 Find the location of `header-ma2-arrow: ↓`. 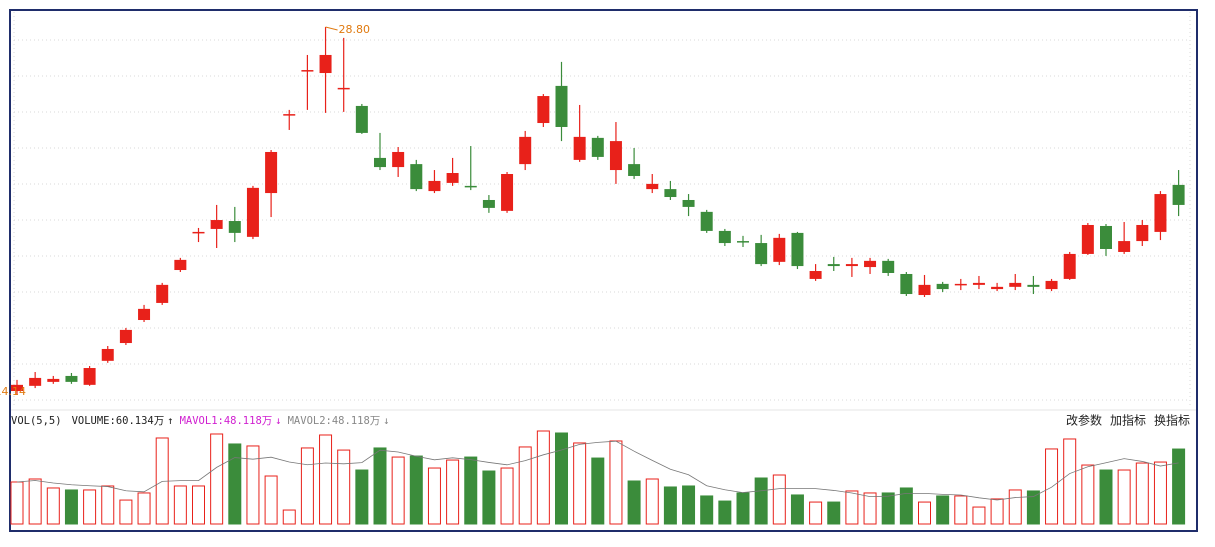

header-ma2-arrow: ↓ is located at coordinates (386, 421).